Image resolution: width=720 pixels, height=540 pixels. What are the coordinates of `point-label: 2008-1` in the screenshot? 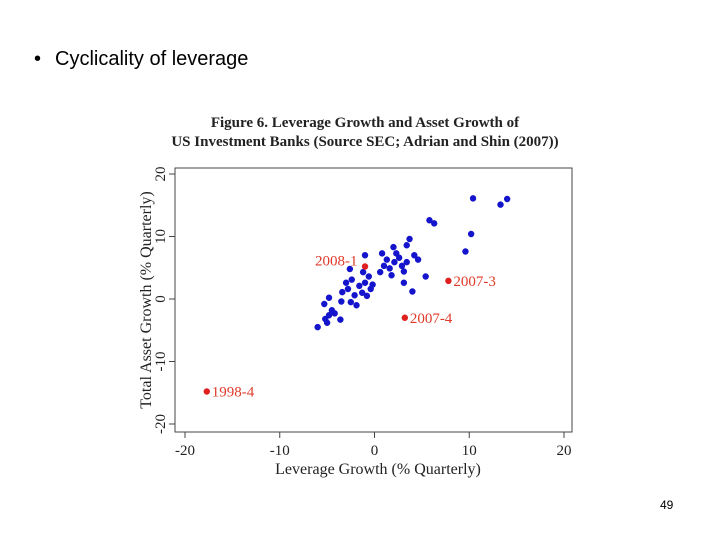 It's located at (336, 262).